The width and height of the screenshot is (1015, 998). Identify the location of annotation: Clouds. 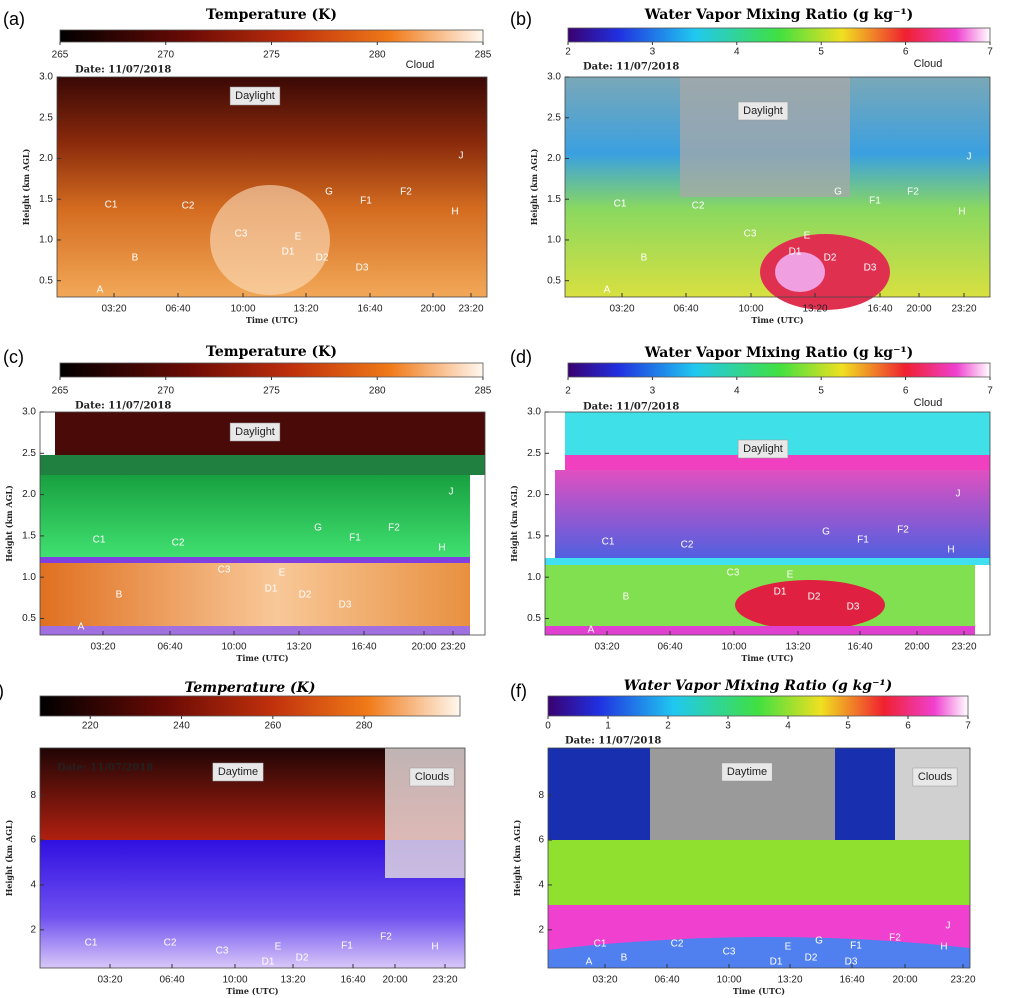
(935, 777).